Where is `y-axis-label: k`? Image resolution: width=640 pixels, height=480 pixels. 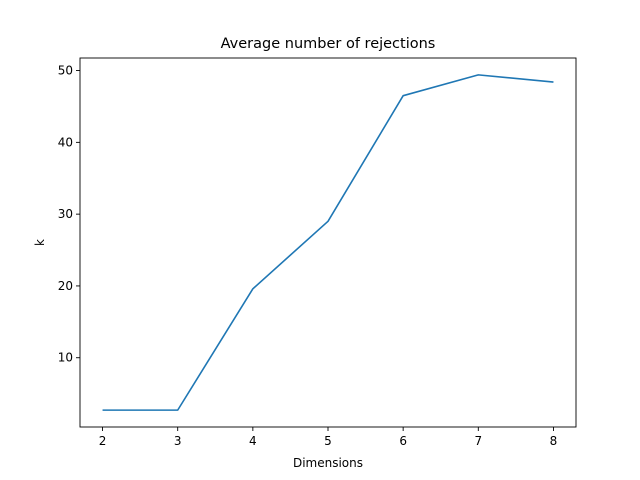
y-axis-label: k is located at coordinates (40, 242).